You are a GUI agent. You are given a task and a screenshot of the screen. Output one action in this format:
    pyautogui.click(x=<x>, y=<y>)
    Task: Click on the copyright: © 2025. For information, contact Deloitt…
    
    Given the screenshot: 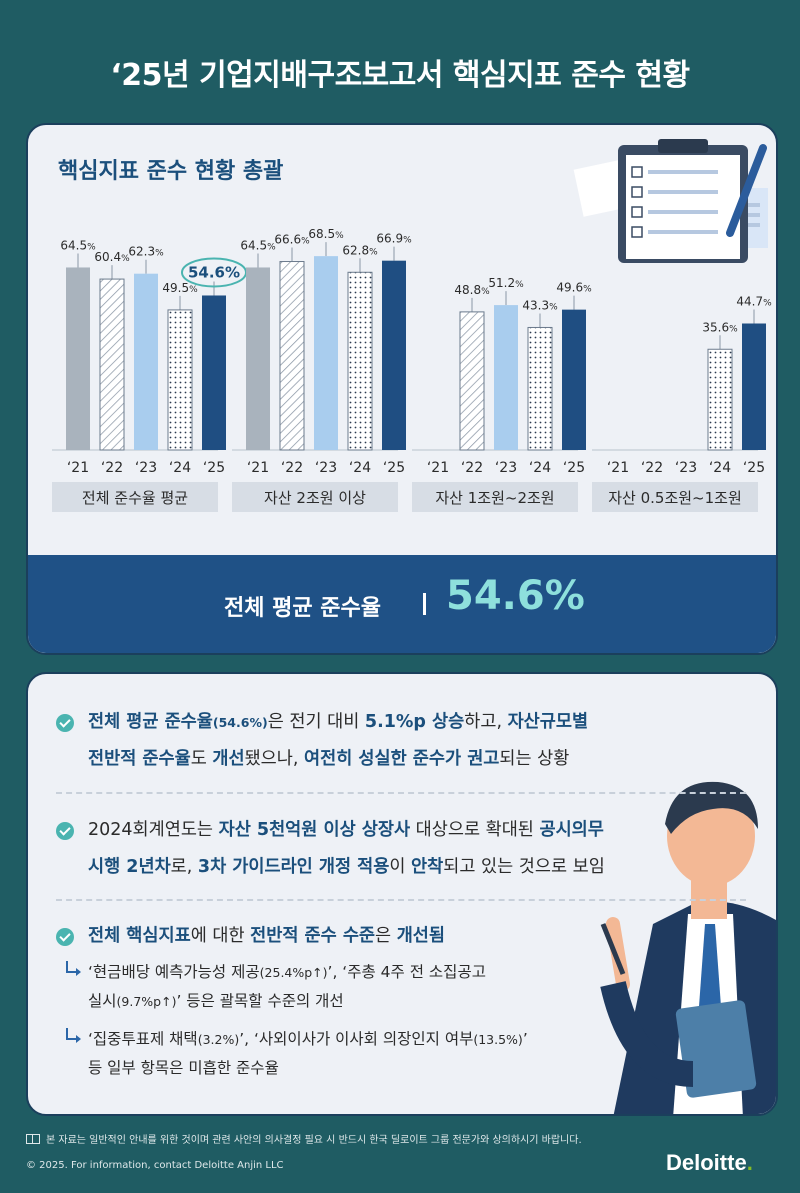 What is the action you would take?
    pyautogui.click(x=155, y=1165)
    